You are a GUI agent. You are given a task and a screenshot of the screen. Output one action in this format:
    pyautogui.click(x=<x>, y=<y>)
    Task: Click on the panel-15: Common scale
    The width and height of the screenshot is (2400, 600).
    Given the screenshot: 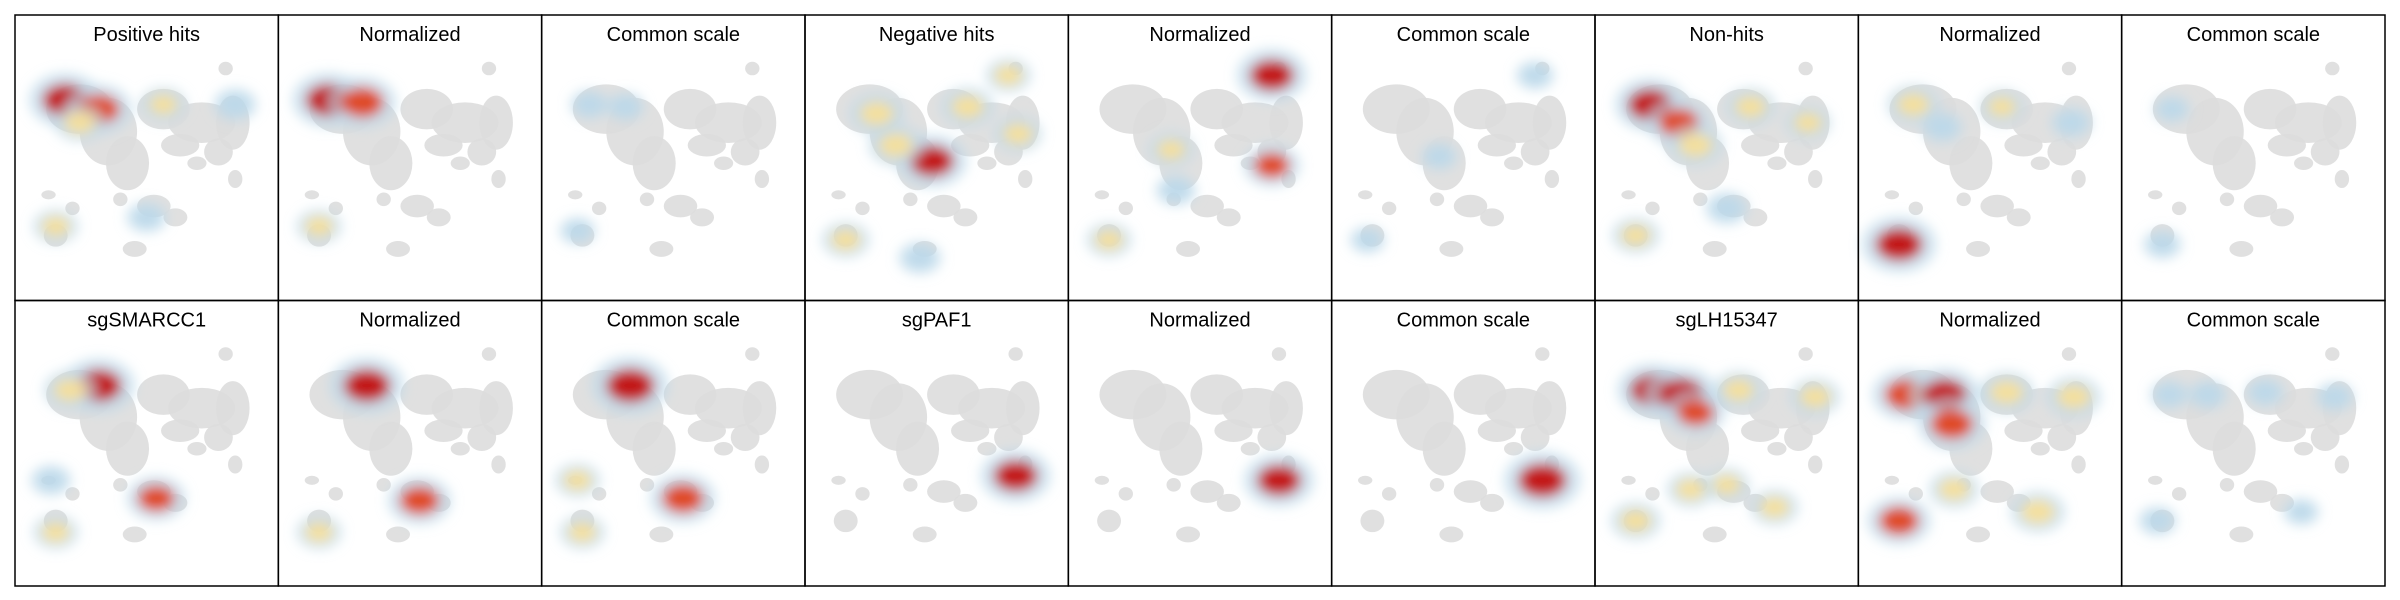 What is the action you would take?
    pyautogui.click(x=1463, y=443)
    